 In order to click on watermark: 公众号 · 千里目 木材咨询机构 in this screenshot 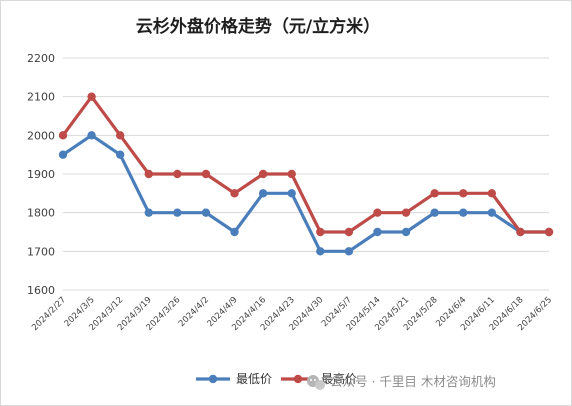, I will do `click(401, 382)`.